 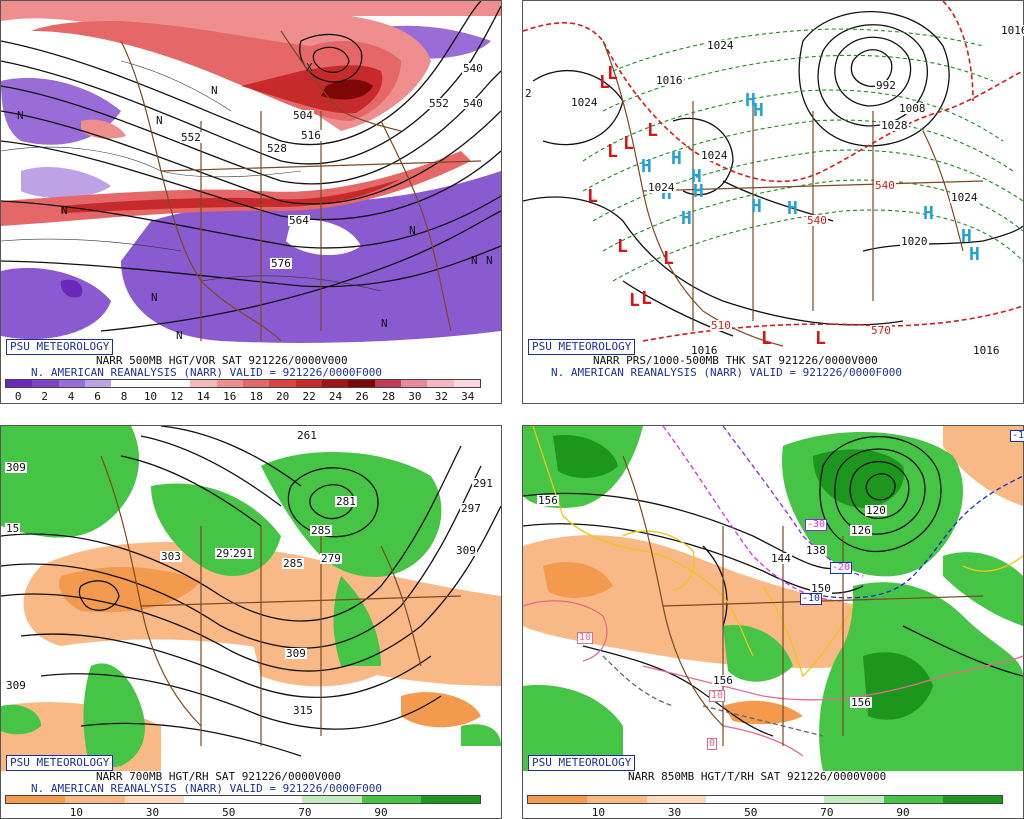 What do you see at coordinates (303, 710) in the screenshot?
I see `map-label: 315` at bounding box center [303, 710].